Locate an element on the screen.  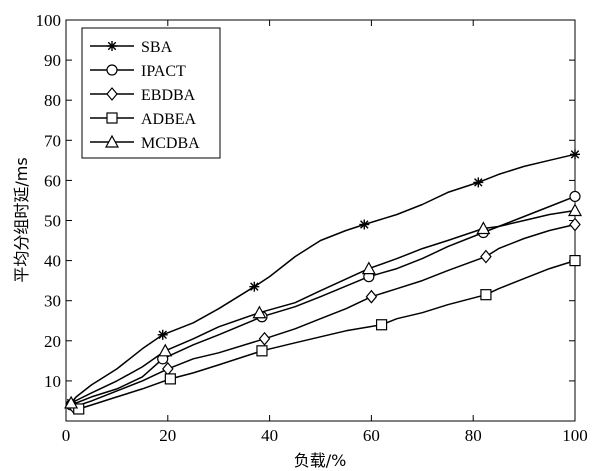
legend-marker-square is located at coordinates (112, 118).